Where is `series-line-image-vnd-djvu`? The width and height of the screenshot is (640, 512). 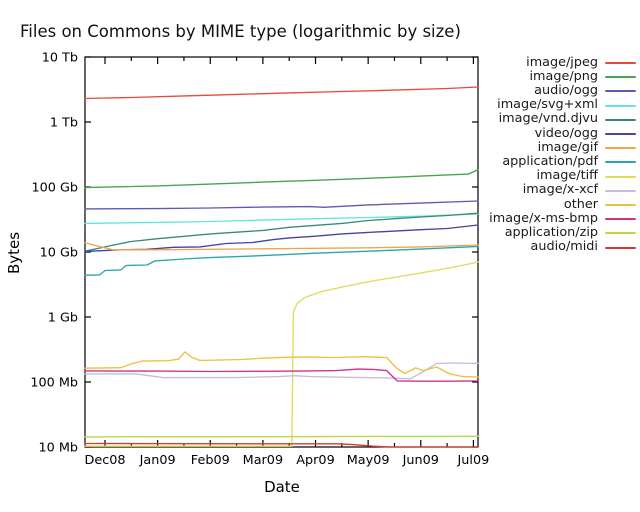 series-line-image-vnd-djvu is located at coordinates (281, 232).